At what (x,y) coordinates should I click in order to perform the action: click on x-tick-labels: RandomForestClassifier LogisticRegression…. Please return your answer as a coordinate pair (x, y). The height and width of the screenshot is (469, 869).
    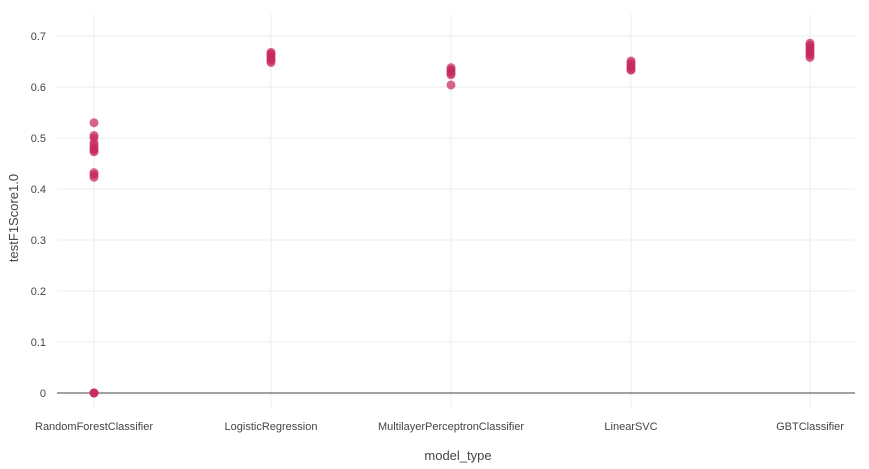
    Looking at the image, I should click on (439, 427).